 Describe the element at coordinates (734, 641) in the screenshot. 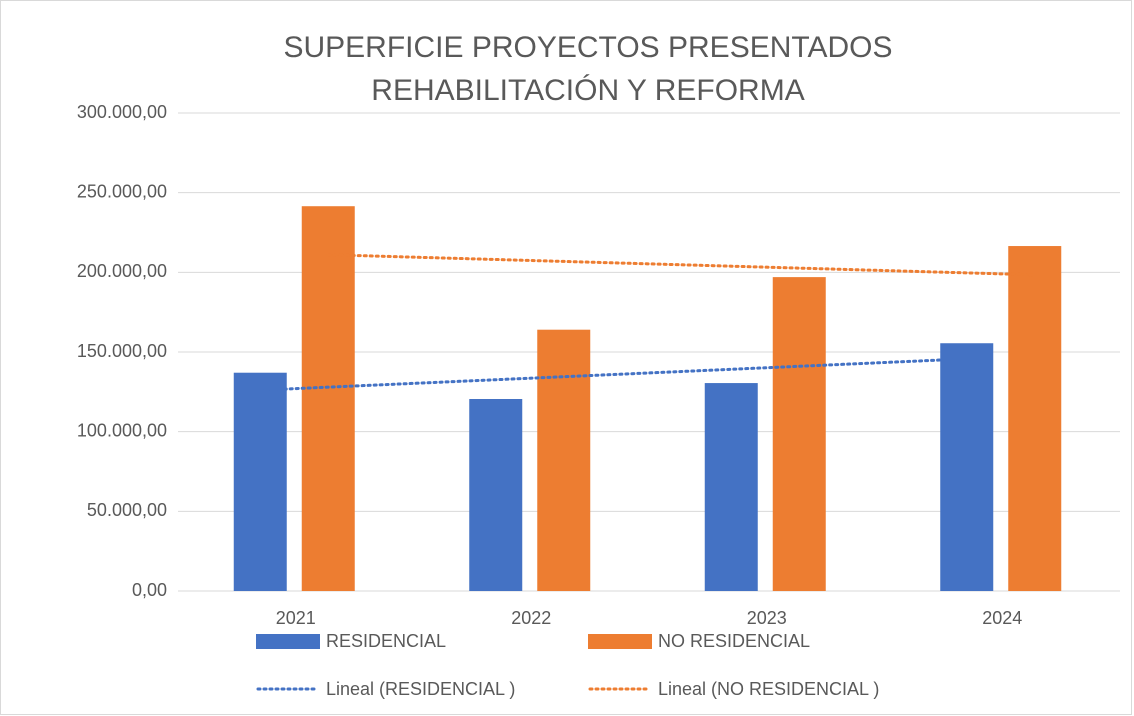

I see `legend-label: NO RESIDENCIAL` at that location.